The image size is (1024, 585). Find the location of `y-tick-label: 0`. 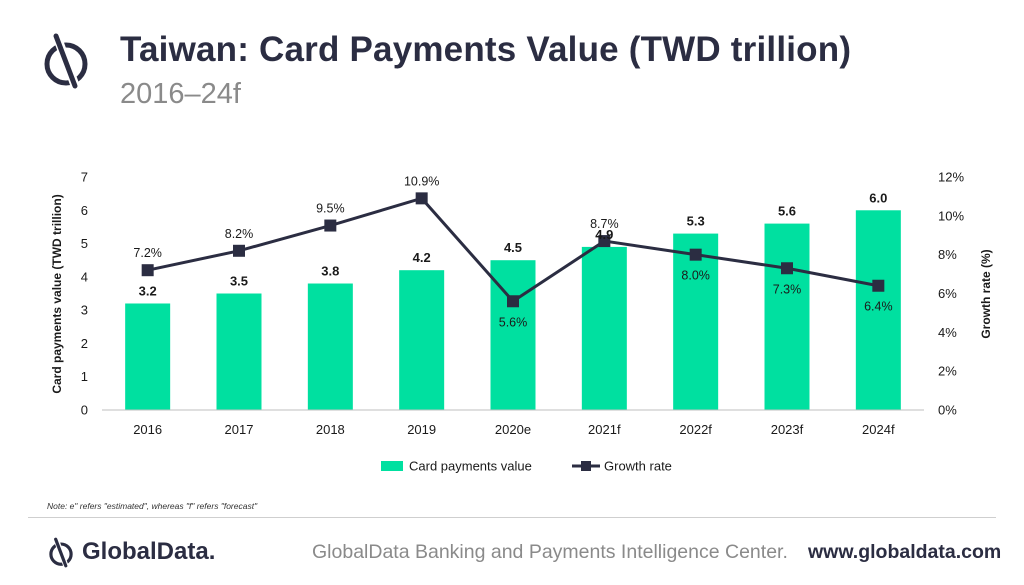

y-tick-label: 0 is located at coordinates (84, 410).